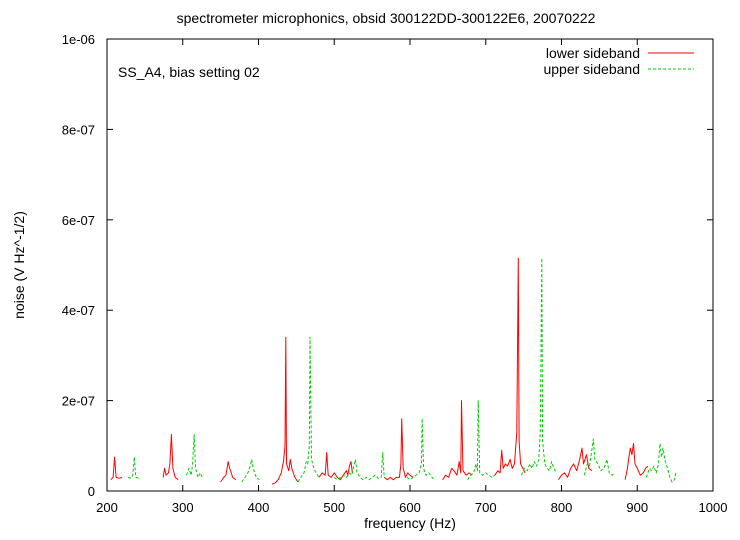 The height and width of the screenshot is (540, 740). I want to click on x-tick-label: 700, so click(486, 507).